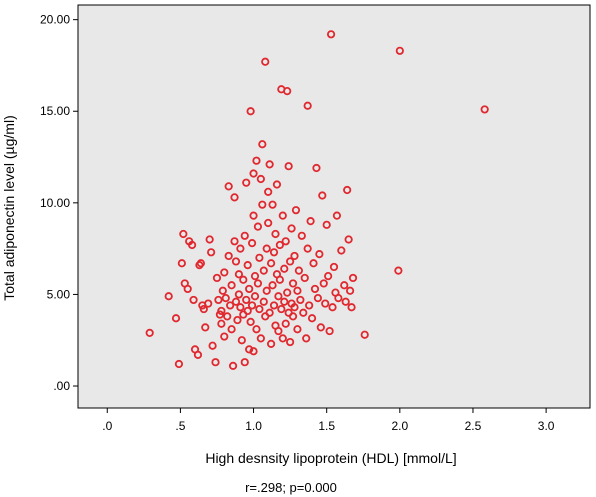 The image size is (596, 497). I want to click on x-tick-label: 2.0, so click(399, 426).